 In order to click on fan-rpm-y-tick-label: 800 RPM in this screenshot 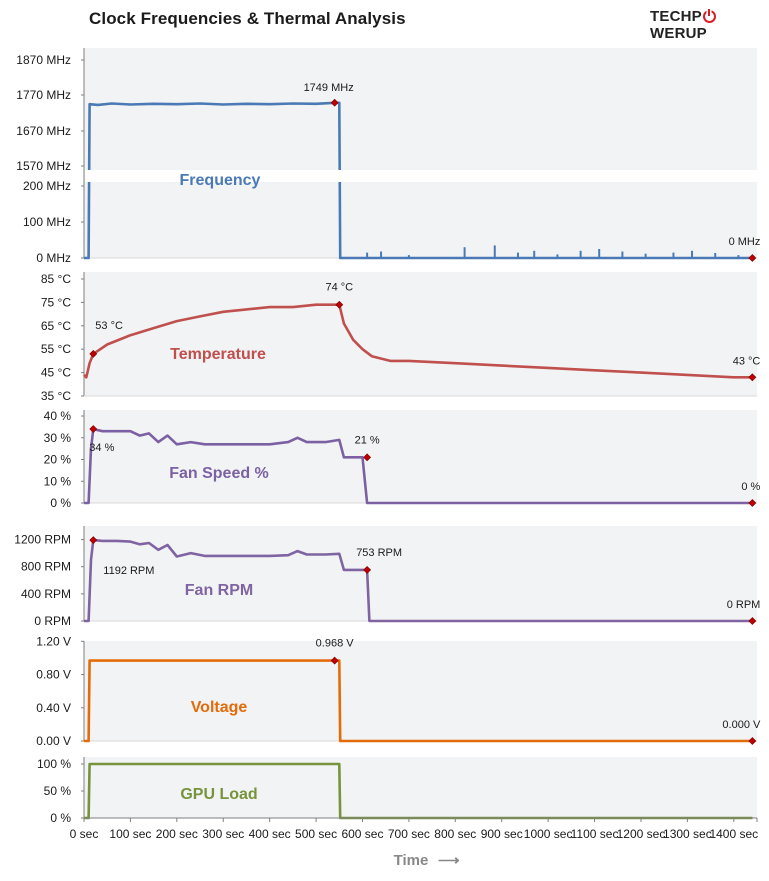, I will do `click(46, 567)`.